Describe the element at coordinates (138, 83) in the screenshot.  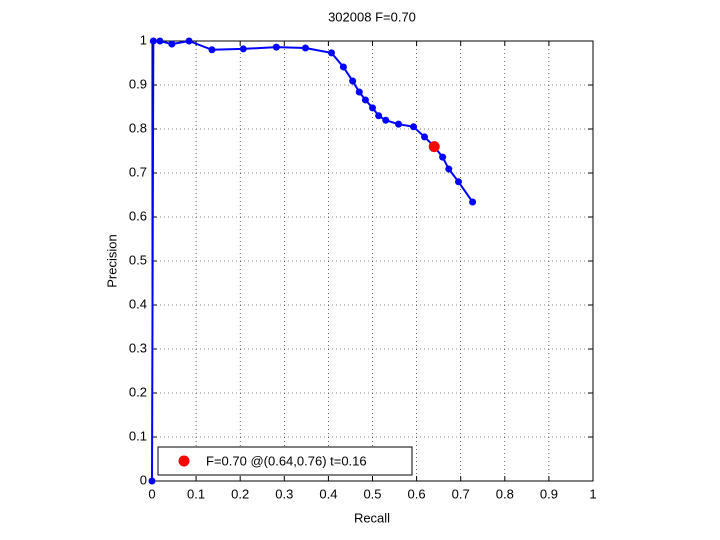
I see `y-tick-label: 0.9` at that location.